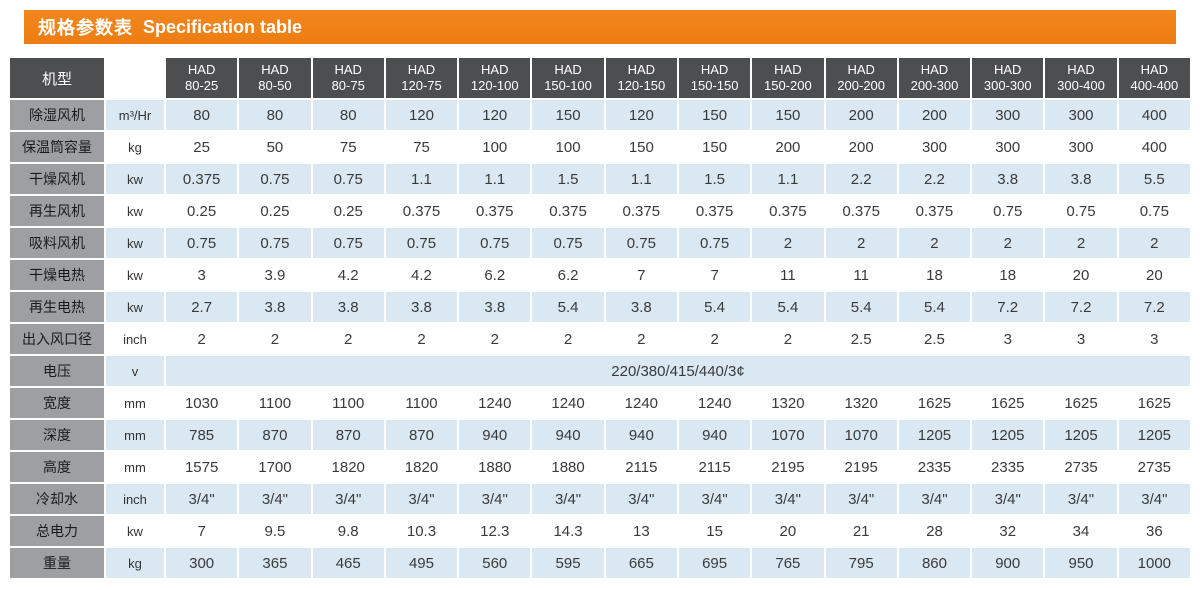  What do you see at coordinates (1154, 531) in the screenshot?
I see `value-cell: 36` at bounding box center [1154, 531].